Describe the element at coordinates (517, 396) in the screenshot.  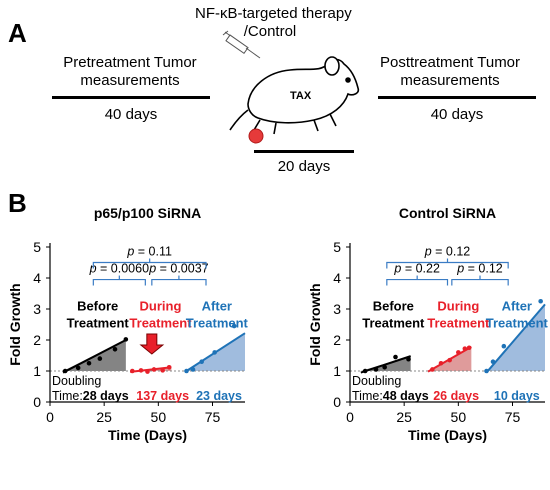
I see `doubling-time-2: 10 days` at that location.